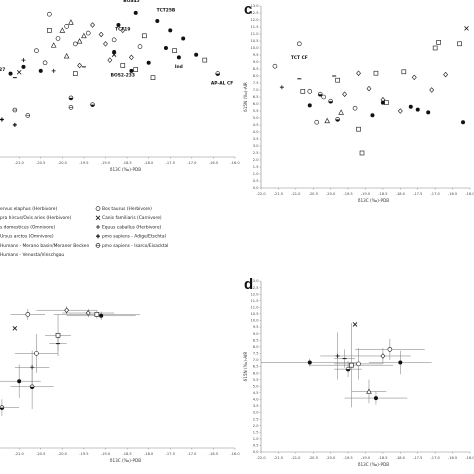 This screenshot has width=474, height=474. What do you see at coordinates (125, 460) in the screenshot?
I see `panel-b-x-axis-label: δ13C (‰)-PDB` at bounding box center [125, 460].